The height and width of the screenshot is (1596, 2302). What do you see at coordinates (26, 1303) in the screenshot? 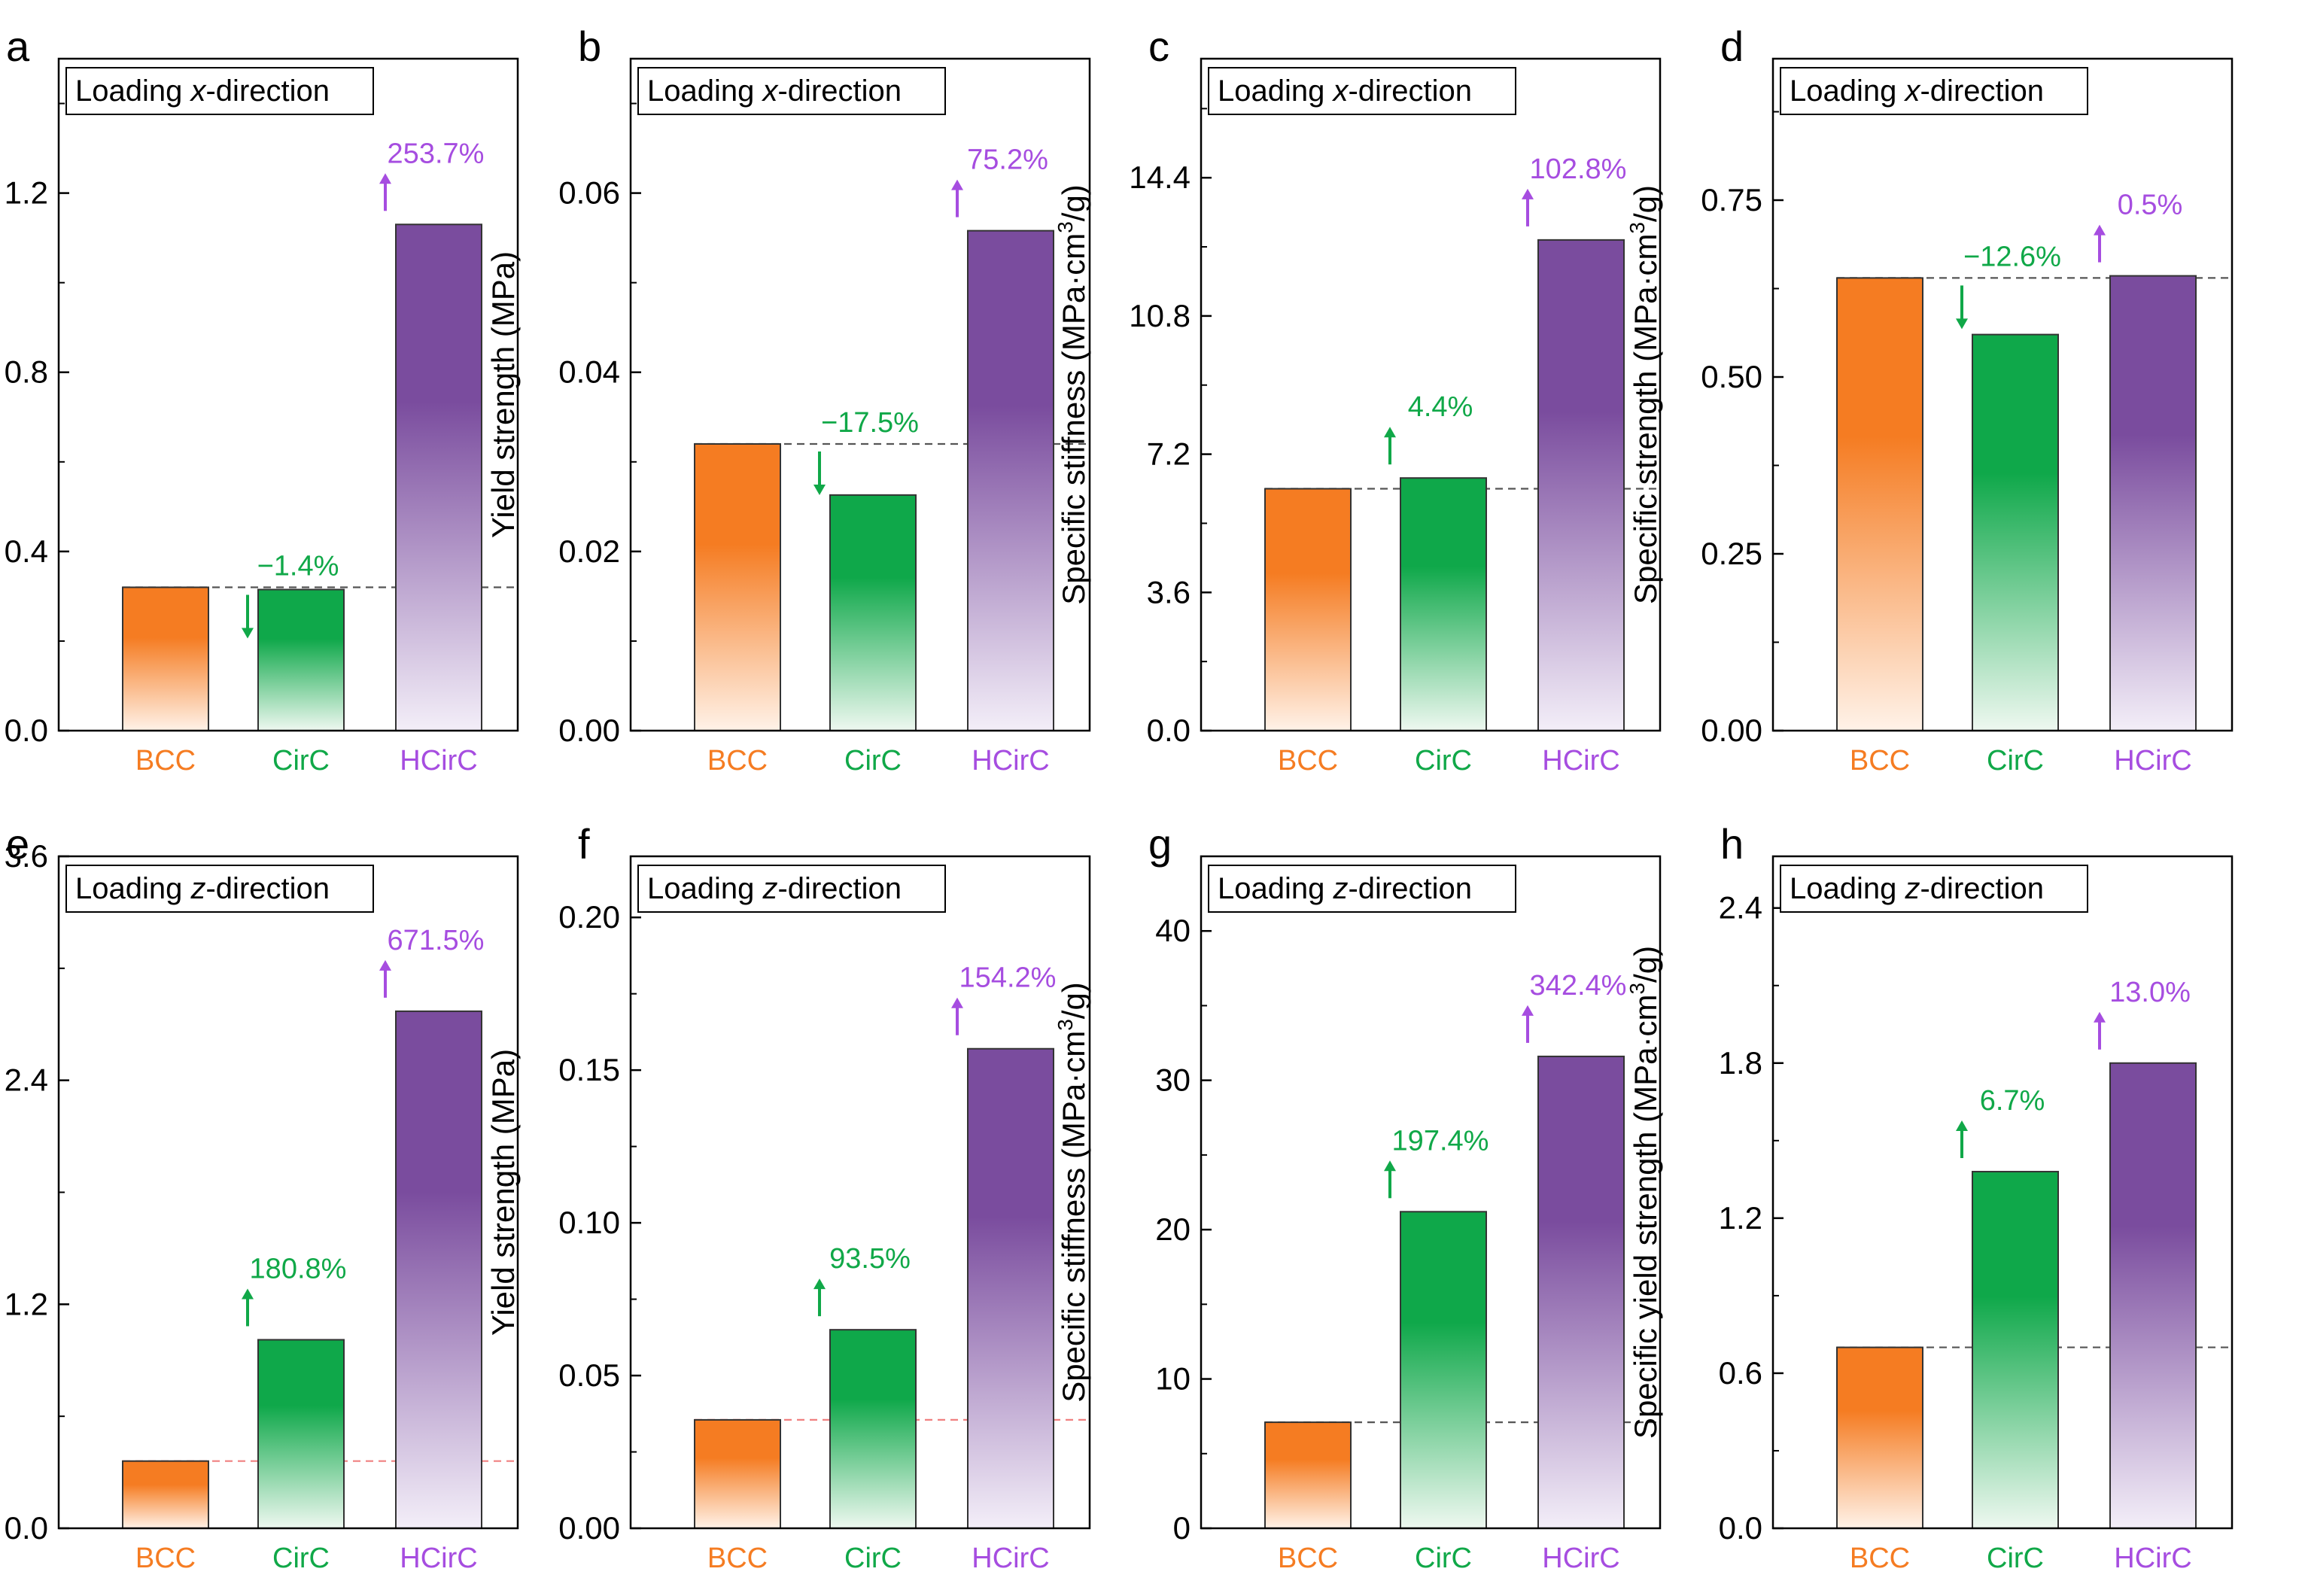
I see `y-tick-label: 1.2` at bounding box center [26, 1303].